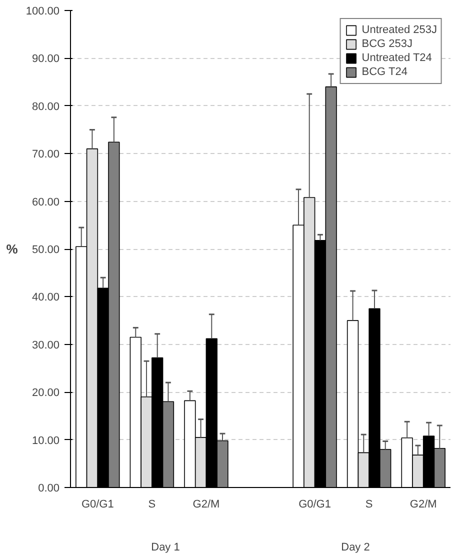  What do you see at coordinates (46, 440) in the screenshot?
I see `y-tick-label: 10.00` at bounding box center [46, 440].